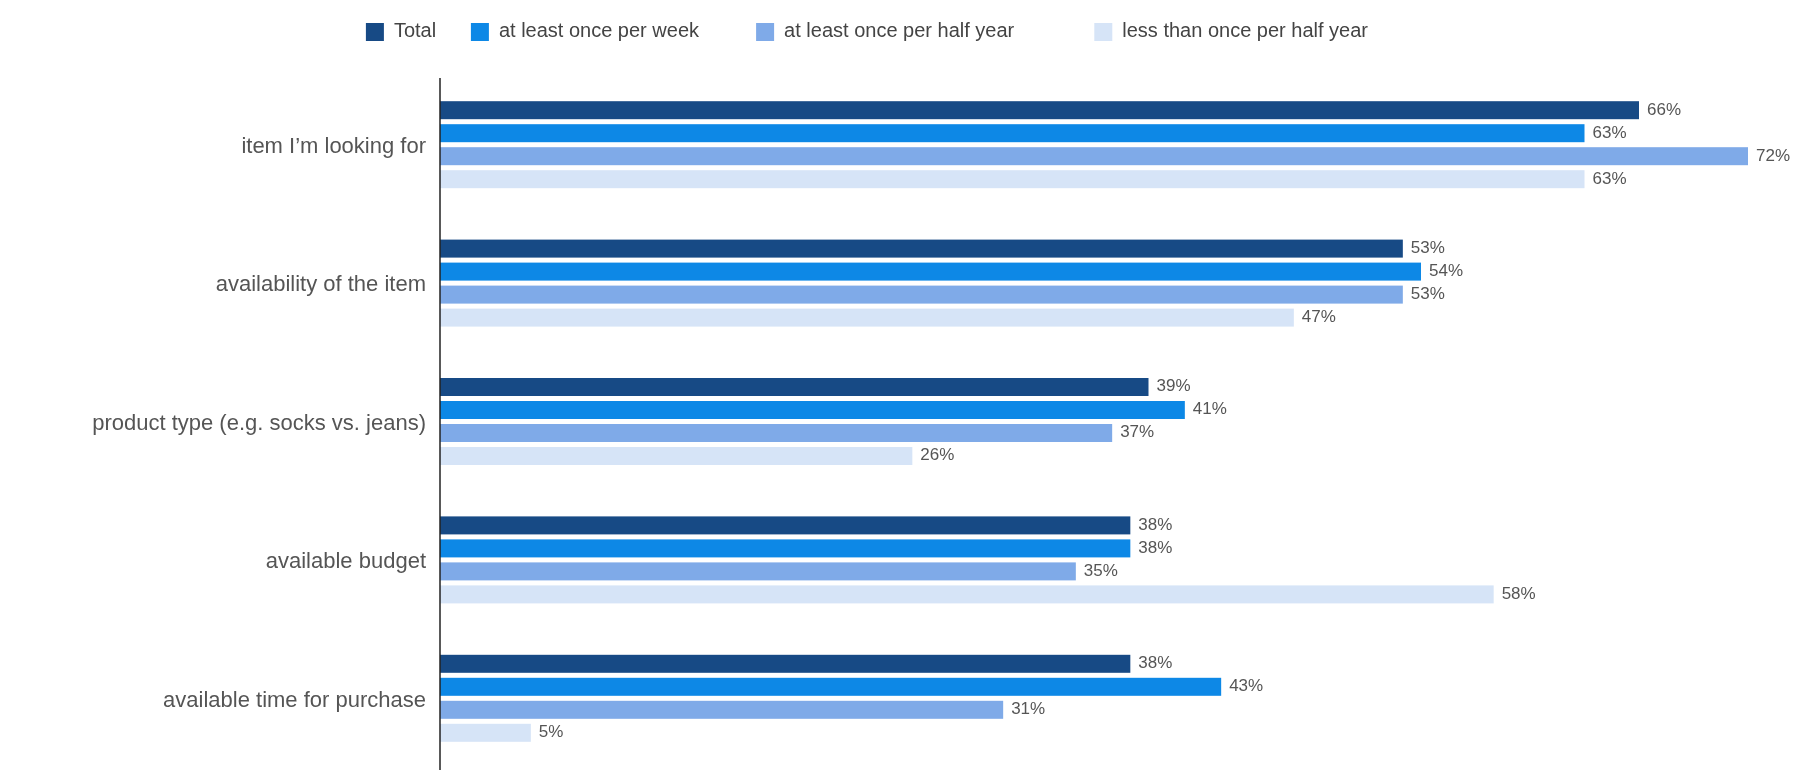 This screenshot has height=782, width=1809. What do you see at coordinates (1518, 593) in the screenshot?
I see `data-label: 58%` at bounding box center [1518, 593].